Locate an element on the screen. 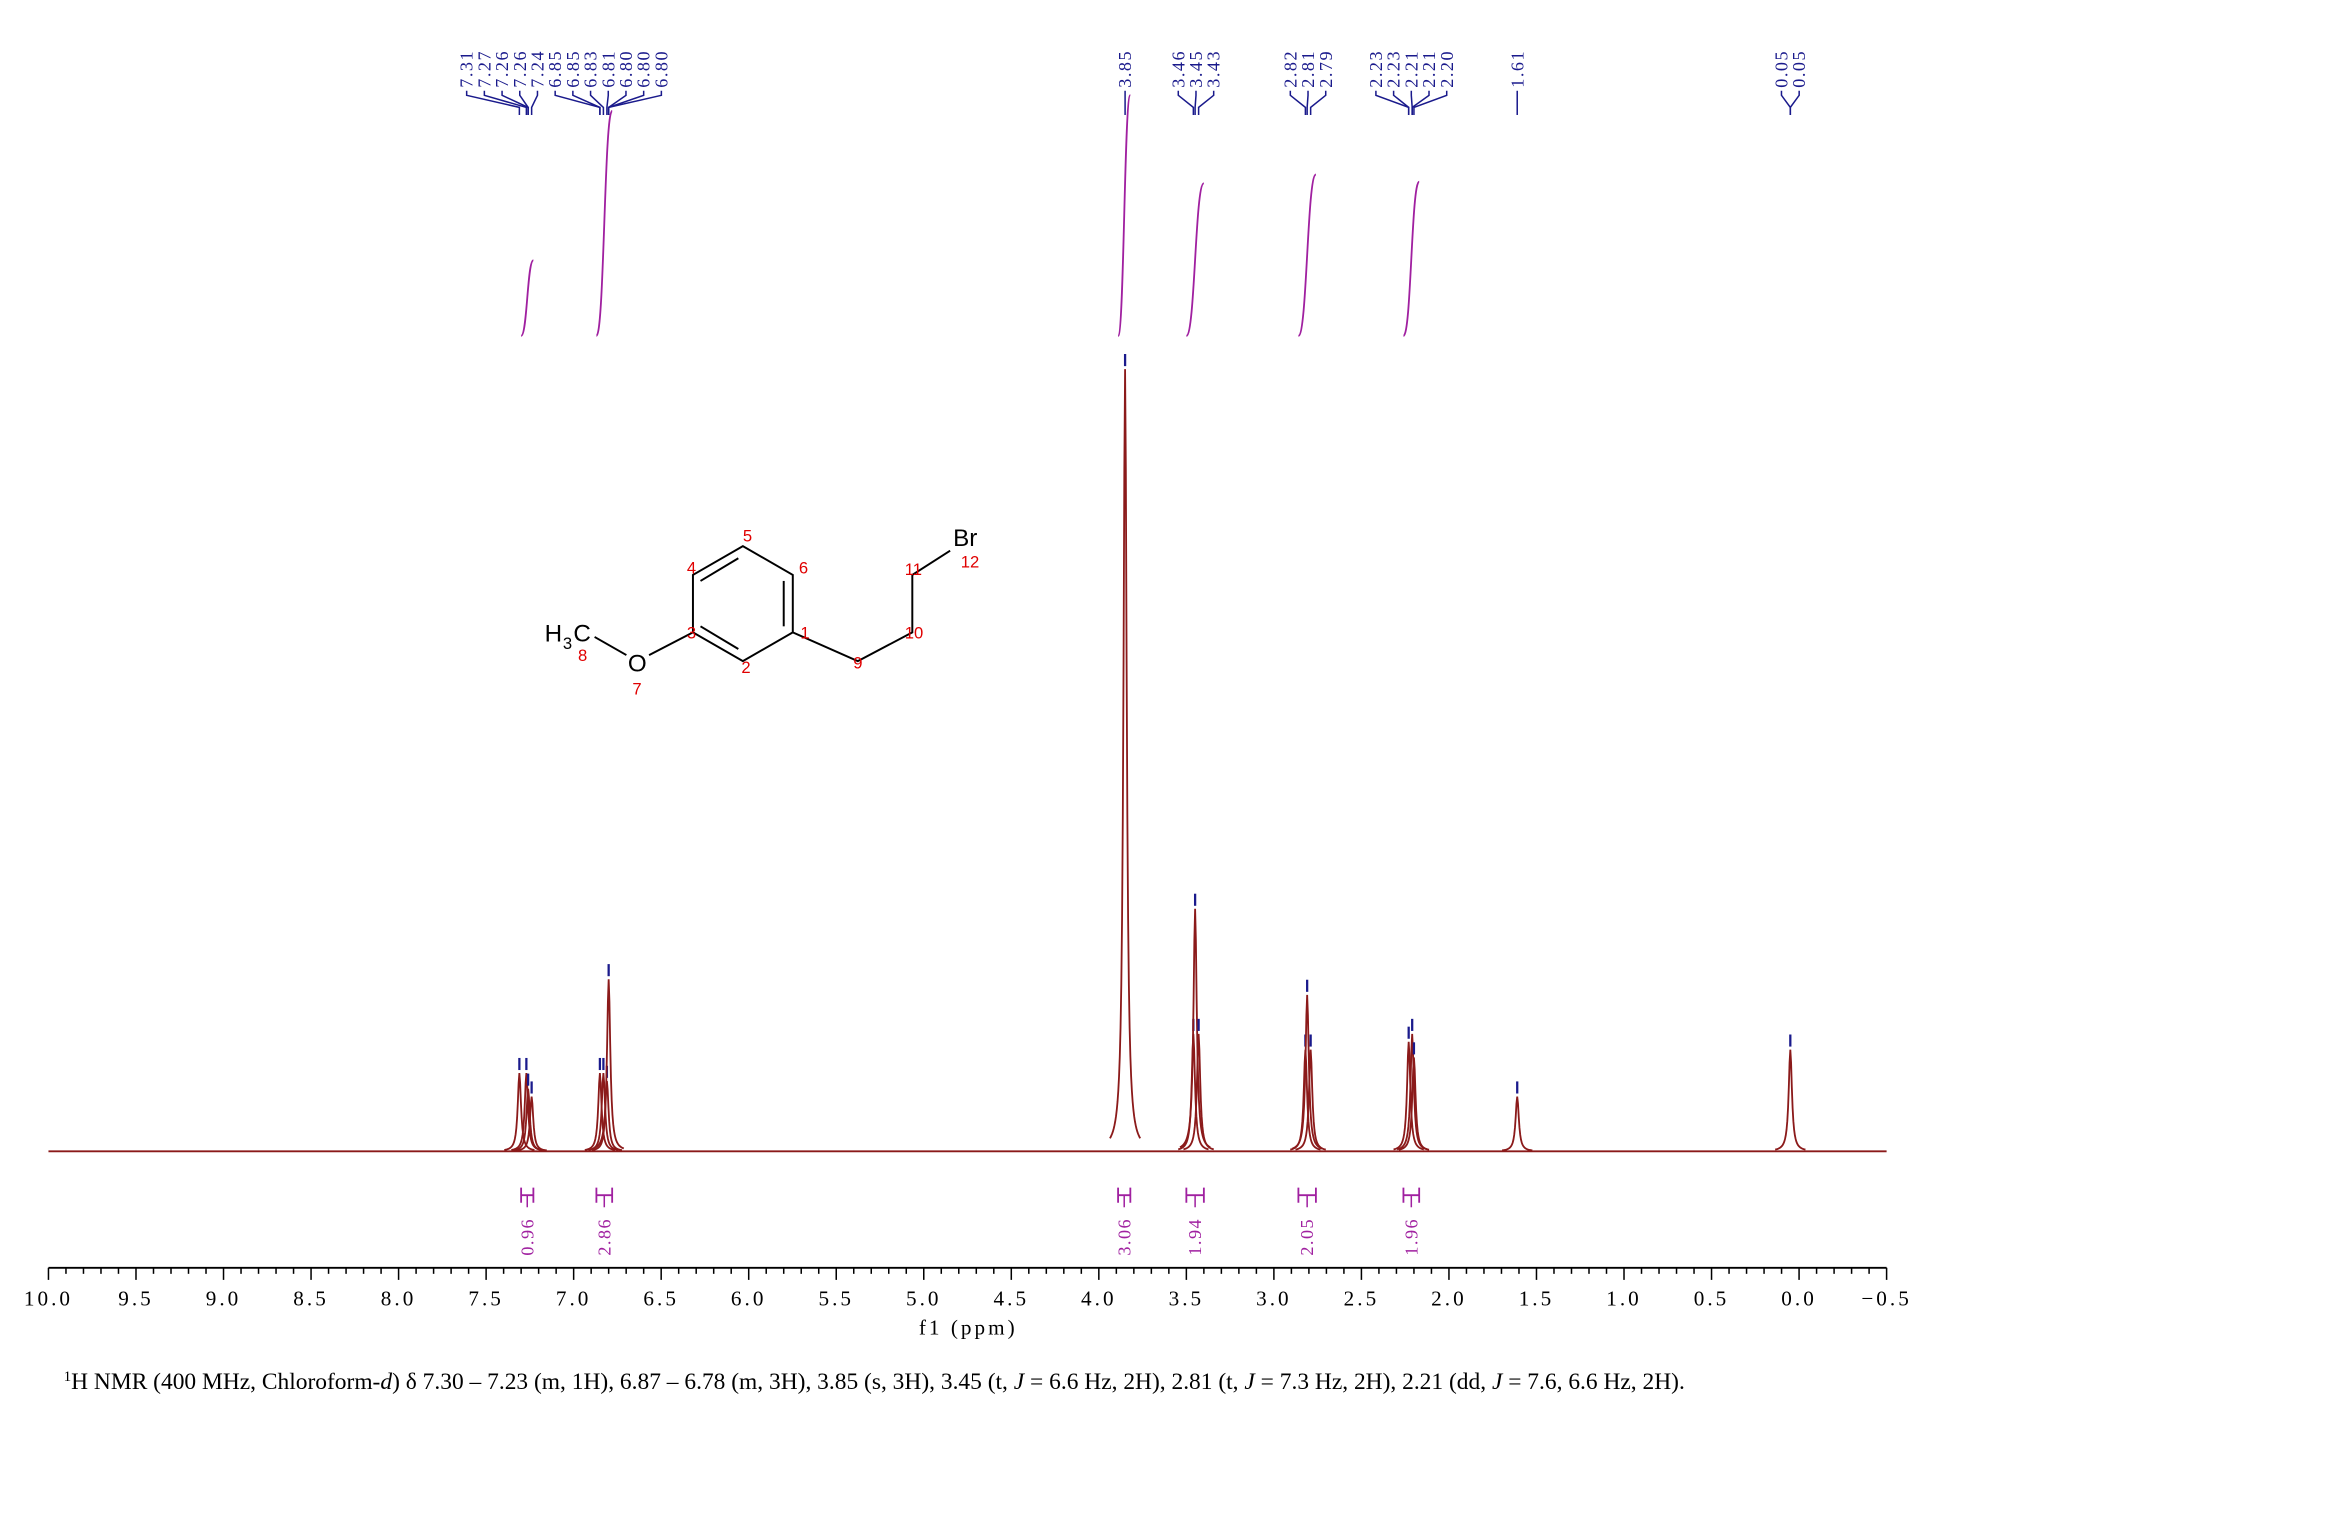 The image size is (2339, 1528). x-axis-label: f1 (ppm) is located at coordinates (968, 1327).